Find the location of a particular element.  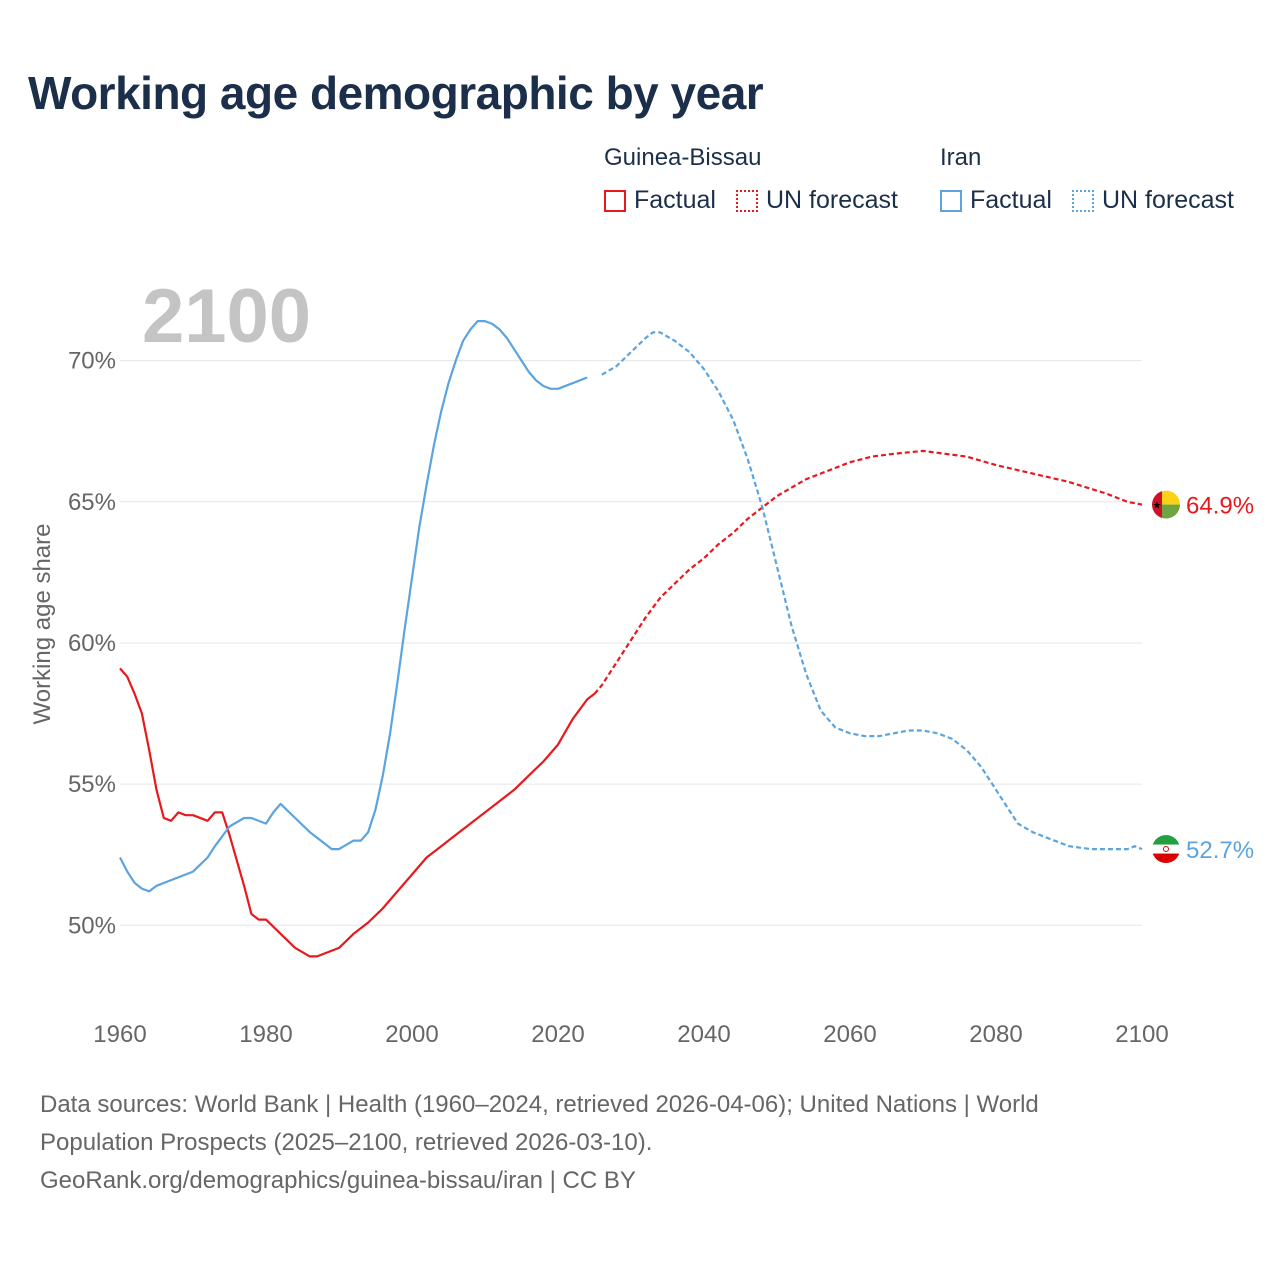

legend-item-iran-forecast: UN forecast is located at coordinates (1152, 200).